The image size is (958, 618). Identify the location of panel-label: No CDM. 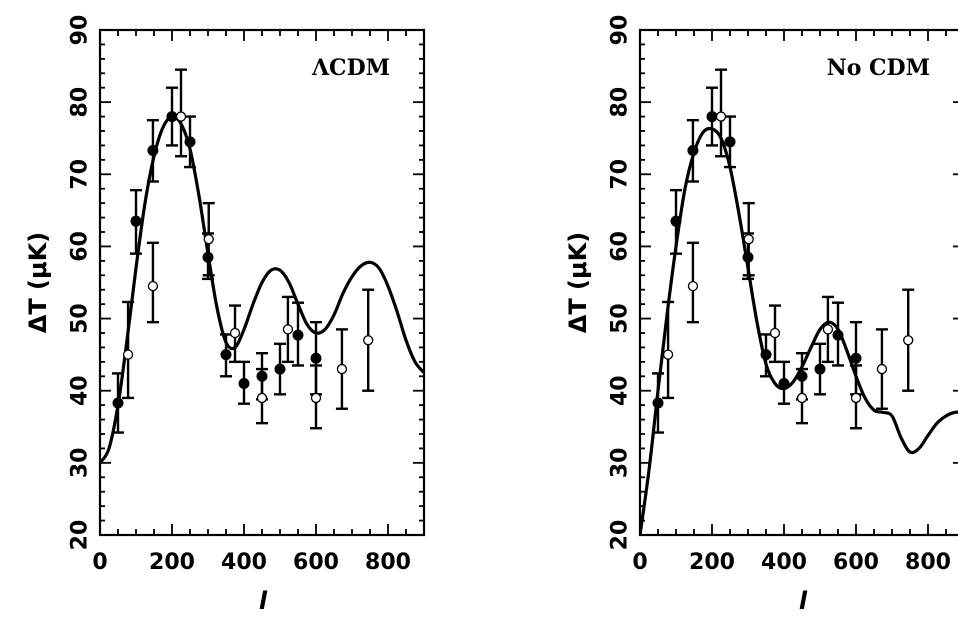
(878, 68).